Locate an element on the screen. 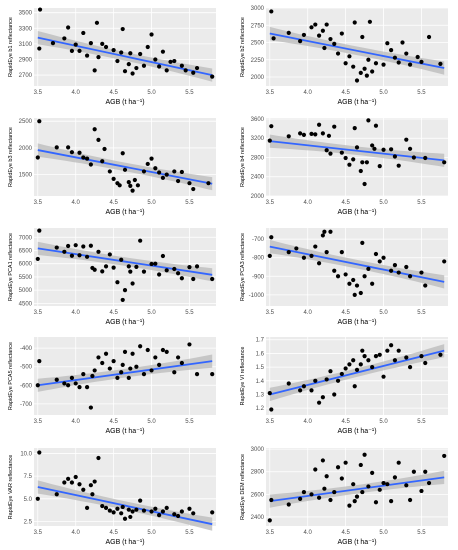 This screenshot has width=458, height=550. y-tick-label: 6000 is located at coordinates (26, 265).